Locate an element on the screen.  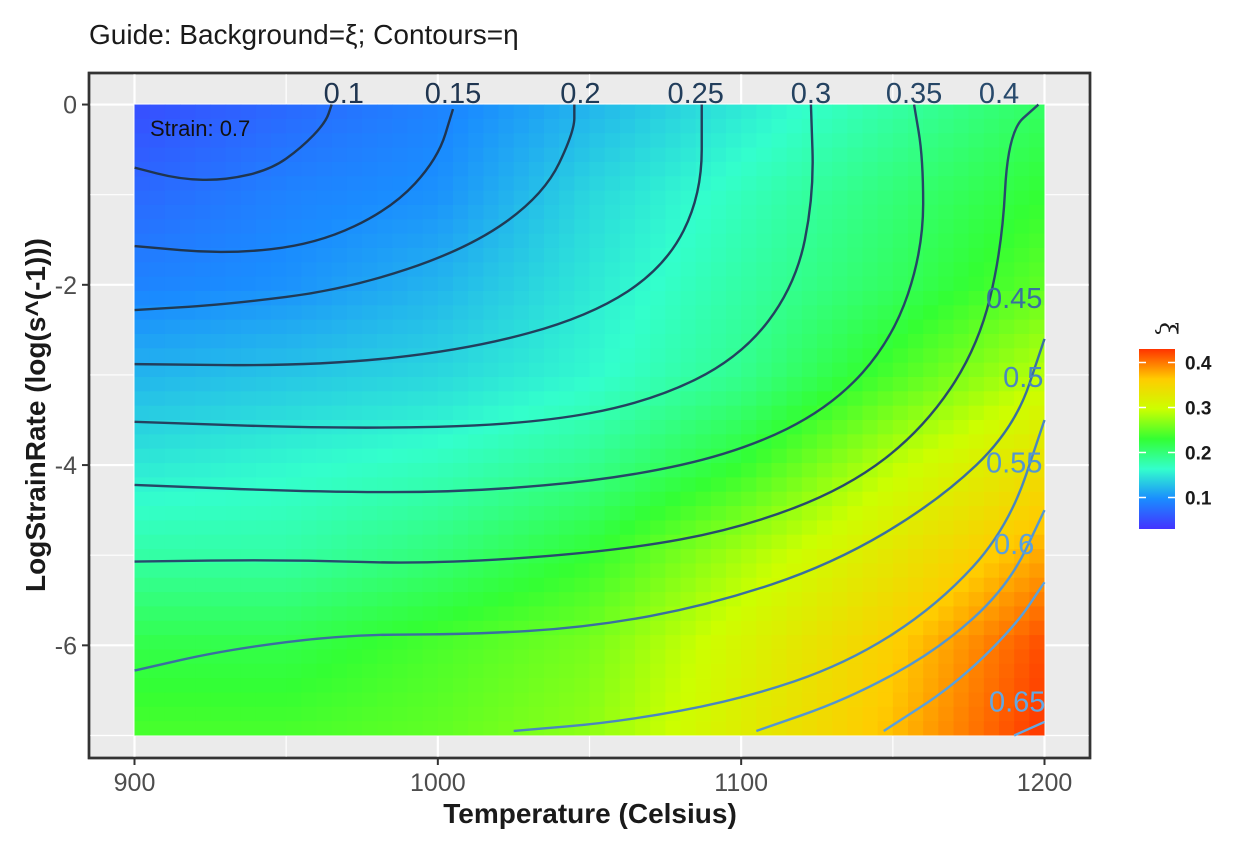
y-axis-title: LogStrainRate (log(s^(-1))) is located at coordinates (35, 415).